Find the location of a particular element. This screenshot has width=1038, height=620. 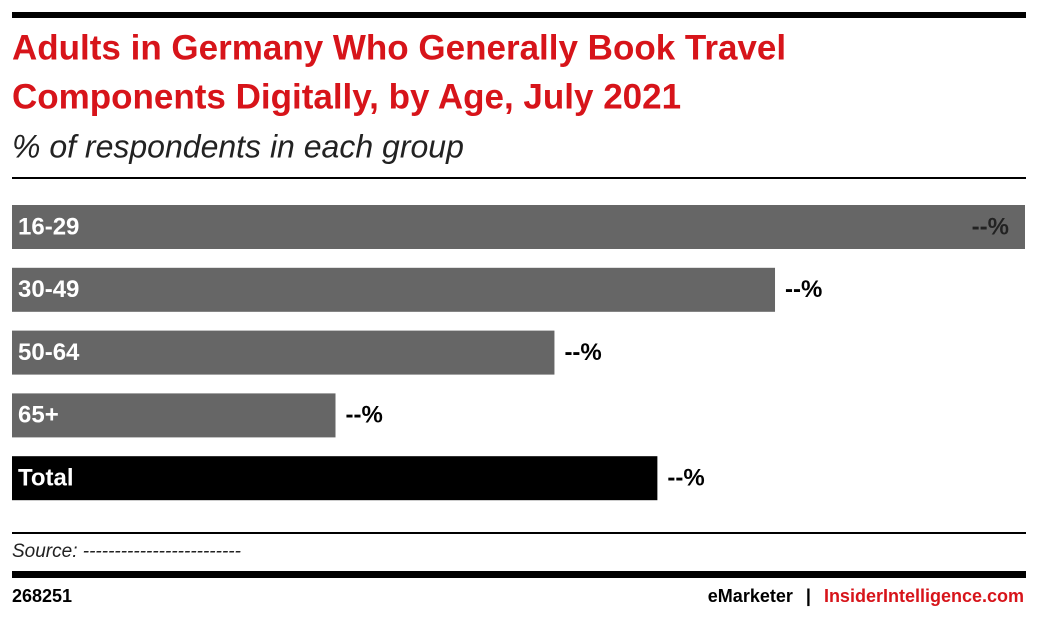

source: Source: ------------------------- is located at coordinates (126, 551).